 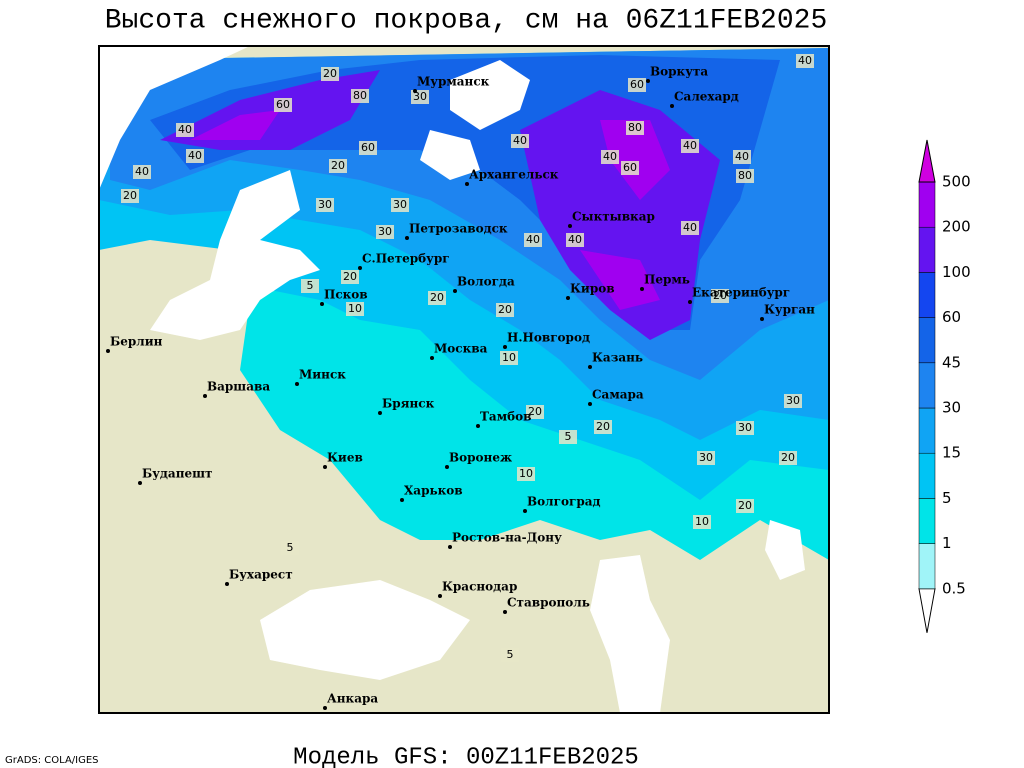 I want to click on city-label: Казань, so click(x=617, y=358).